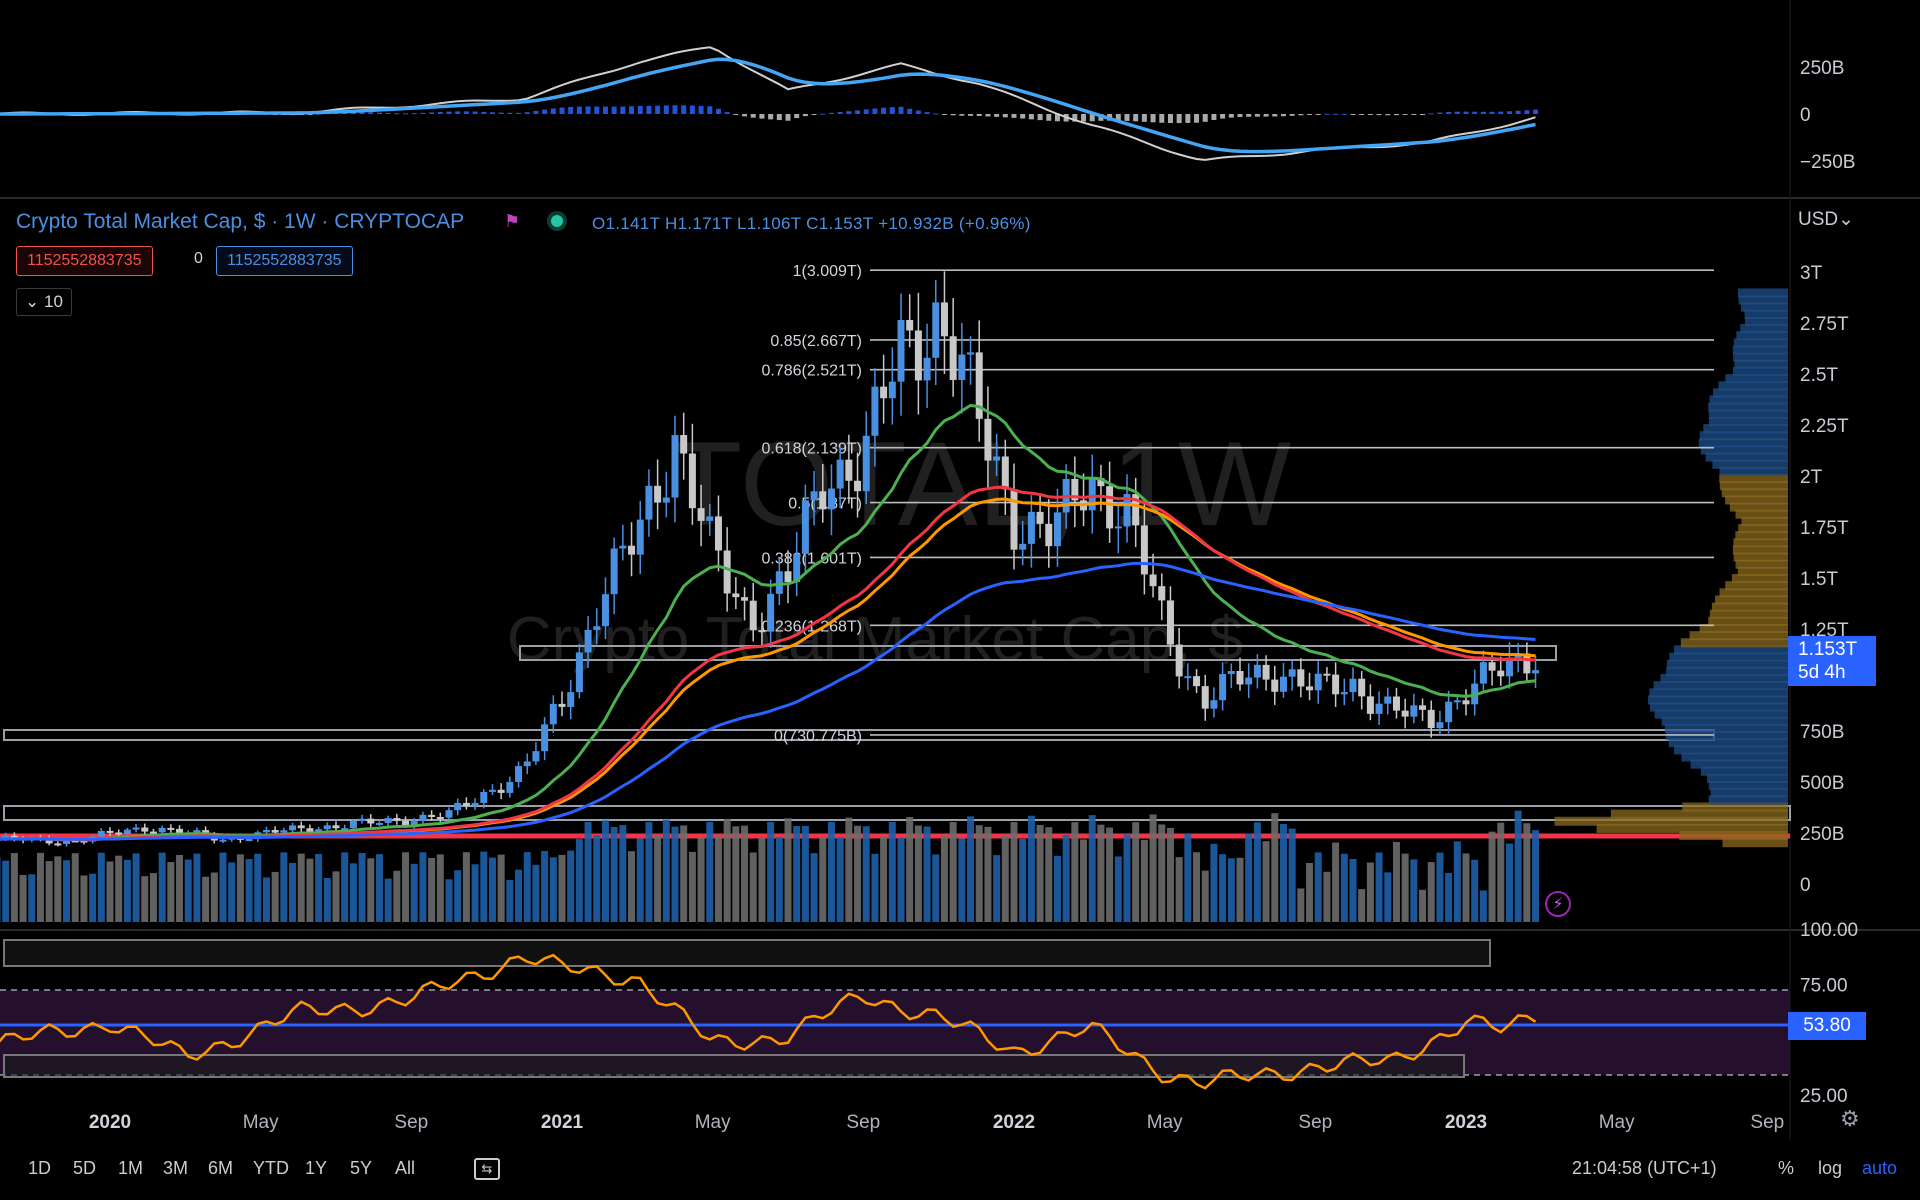 The image size is (1920, 1200). Describe the element at coordinates (176, 1168) in the screenshot. I see `timeframe-button-3m: 3M` at that location.